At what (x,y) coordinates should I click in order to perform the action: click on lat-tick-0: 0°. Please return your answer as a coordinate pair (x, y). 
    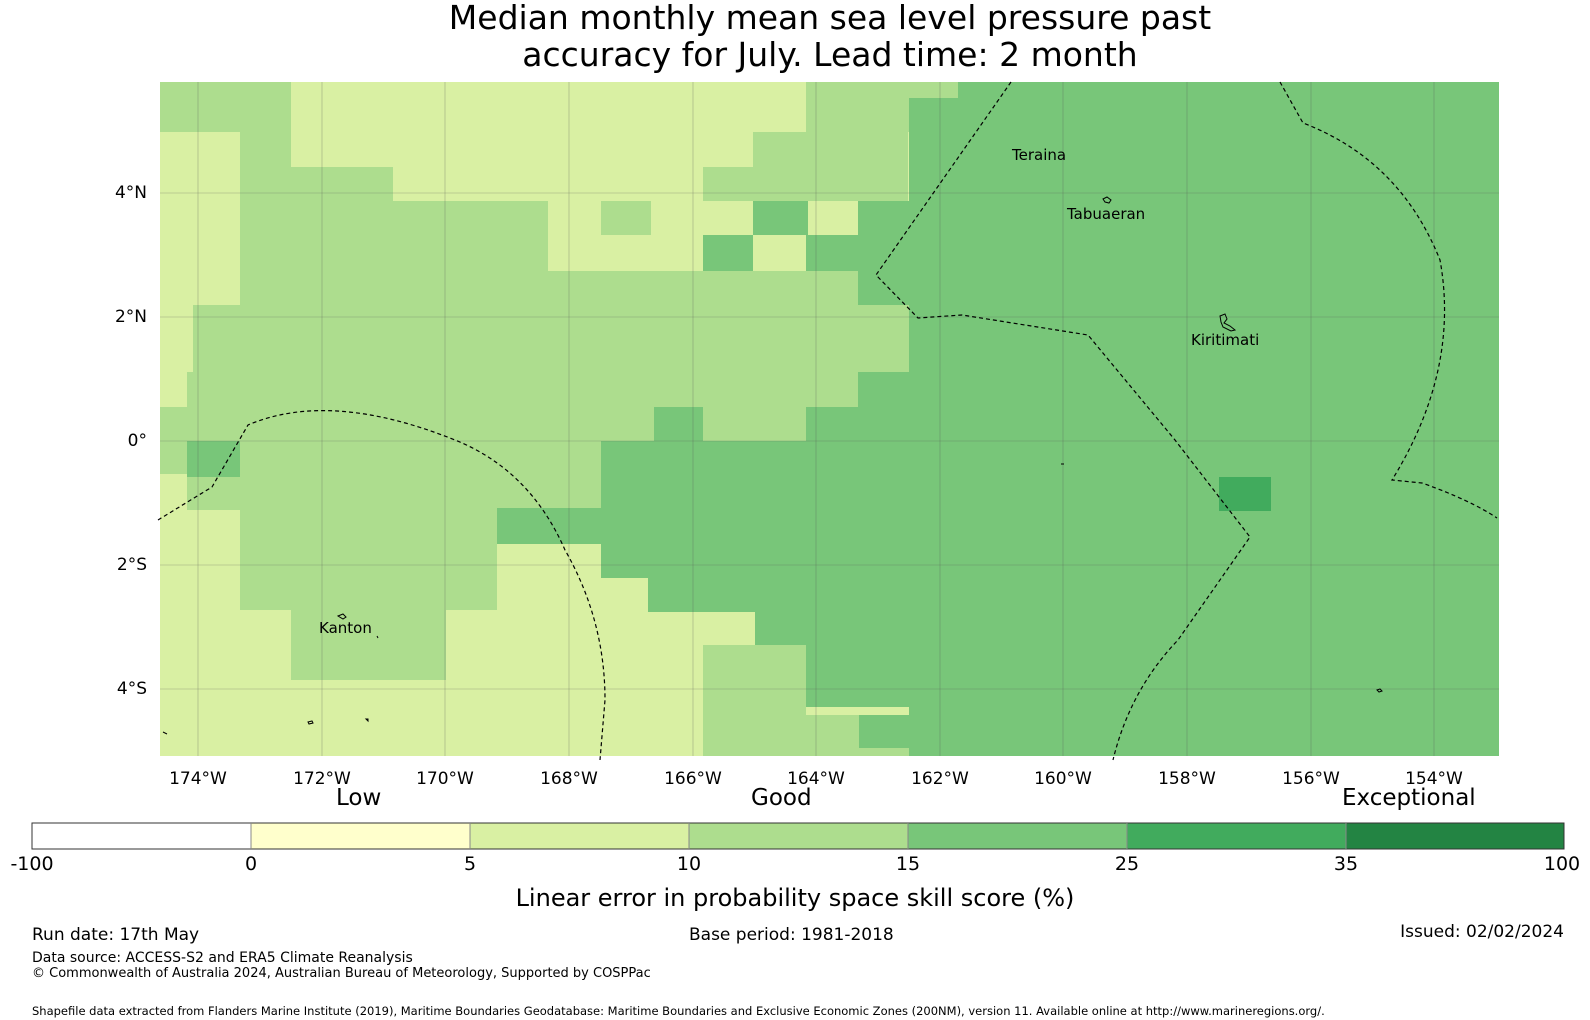
    Looking at the image, I should click on (137, 441).